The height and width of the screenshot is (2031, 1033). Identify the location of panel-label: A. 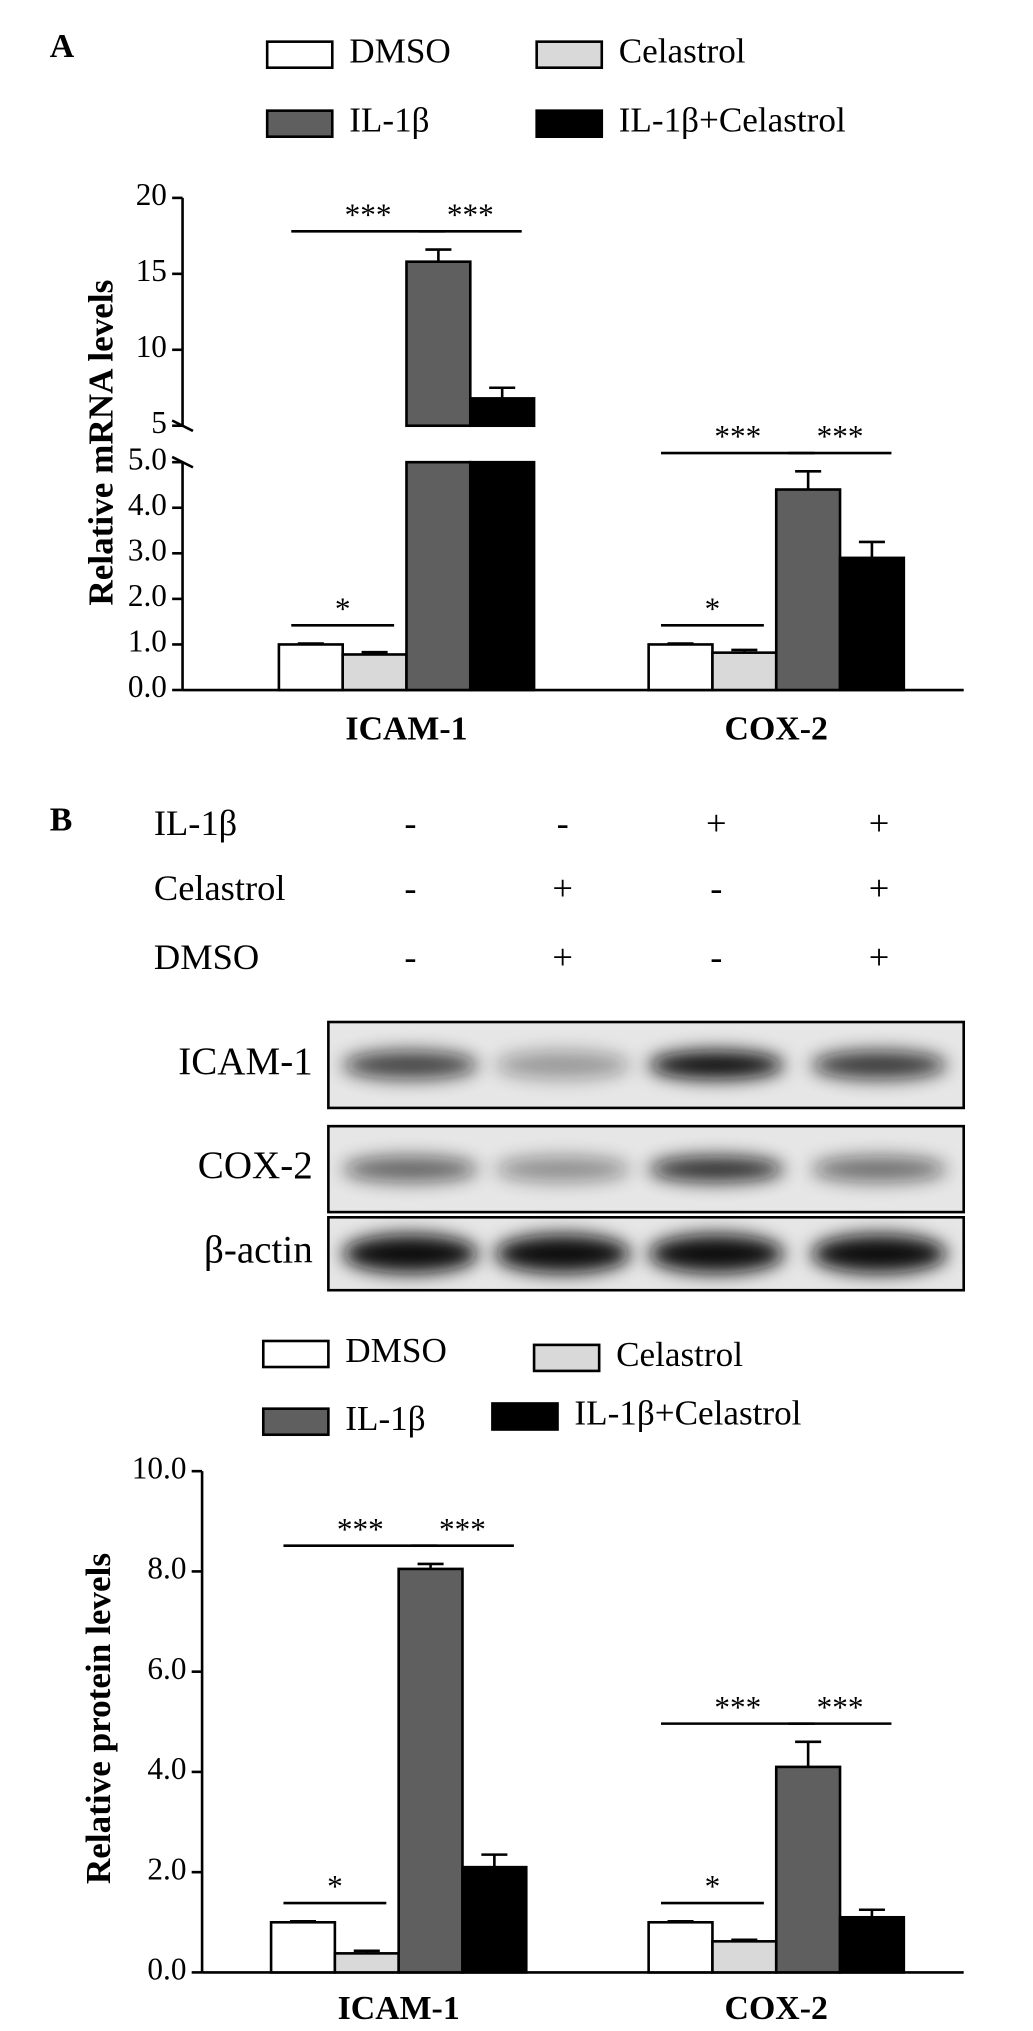
(62, 46).